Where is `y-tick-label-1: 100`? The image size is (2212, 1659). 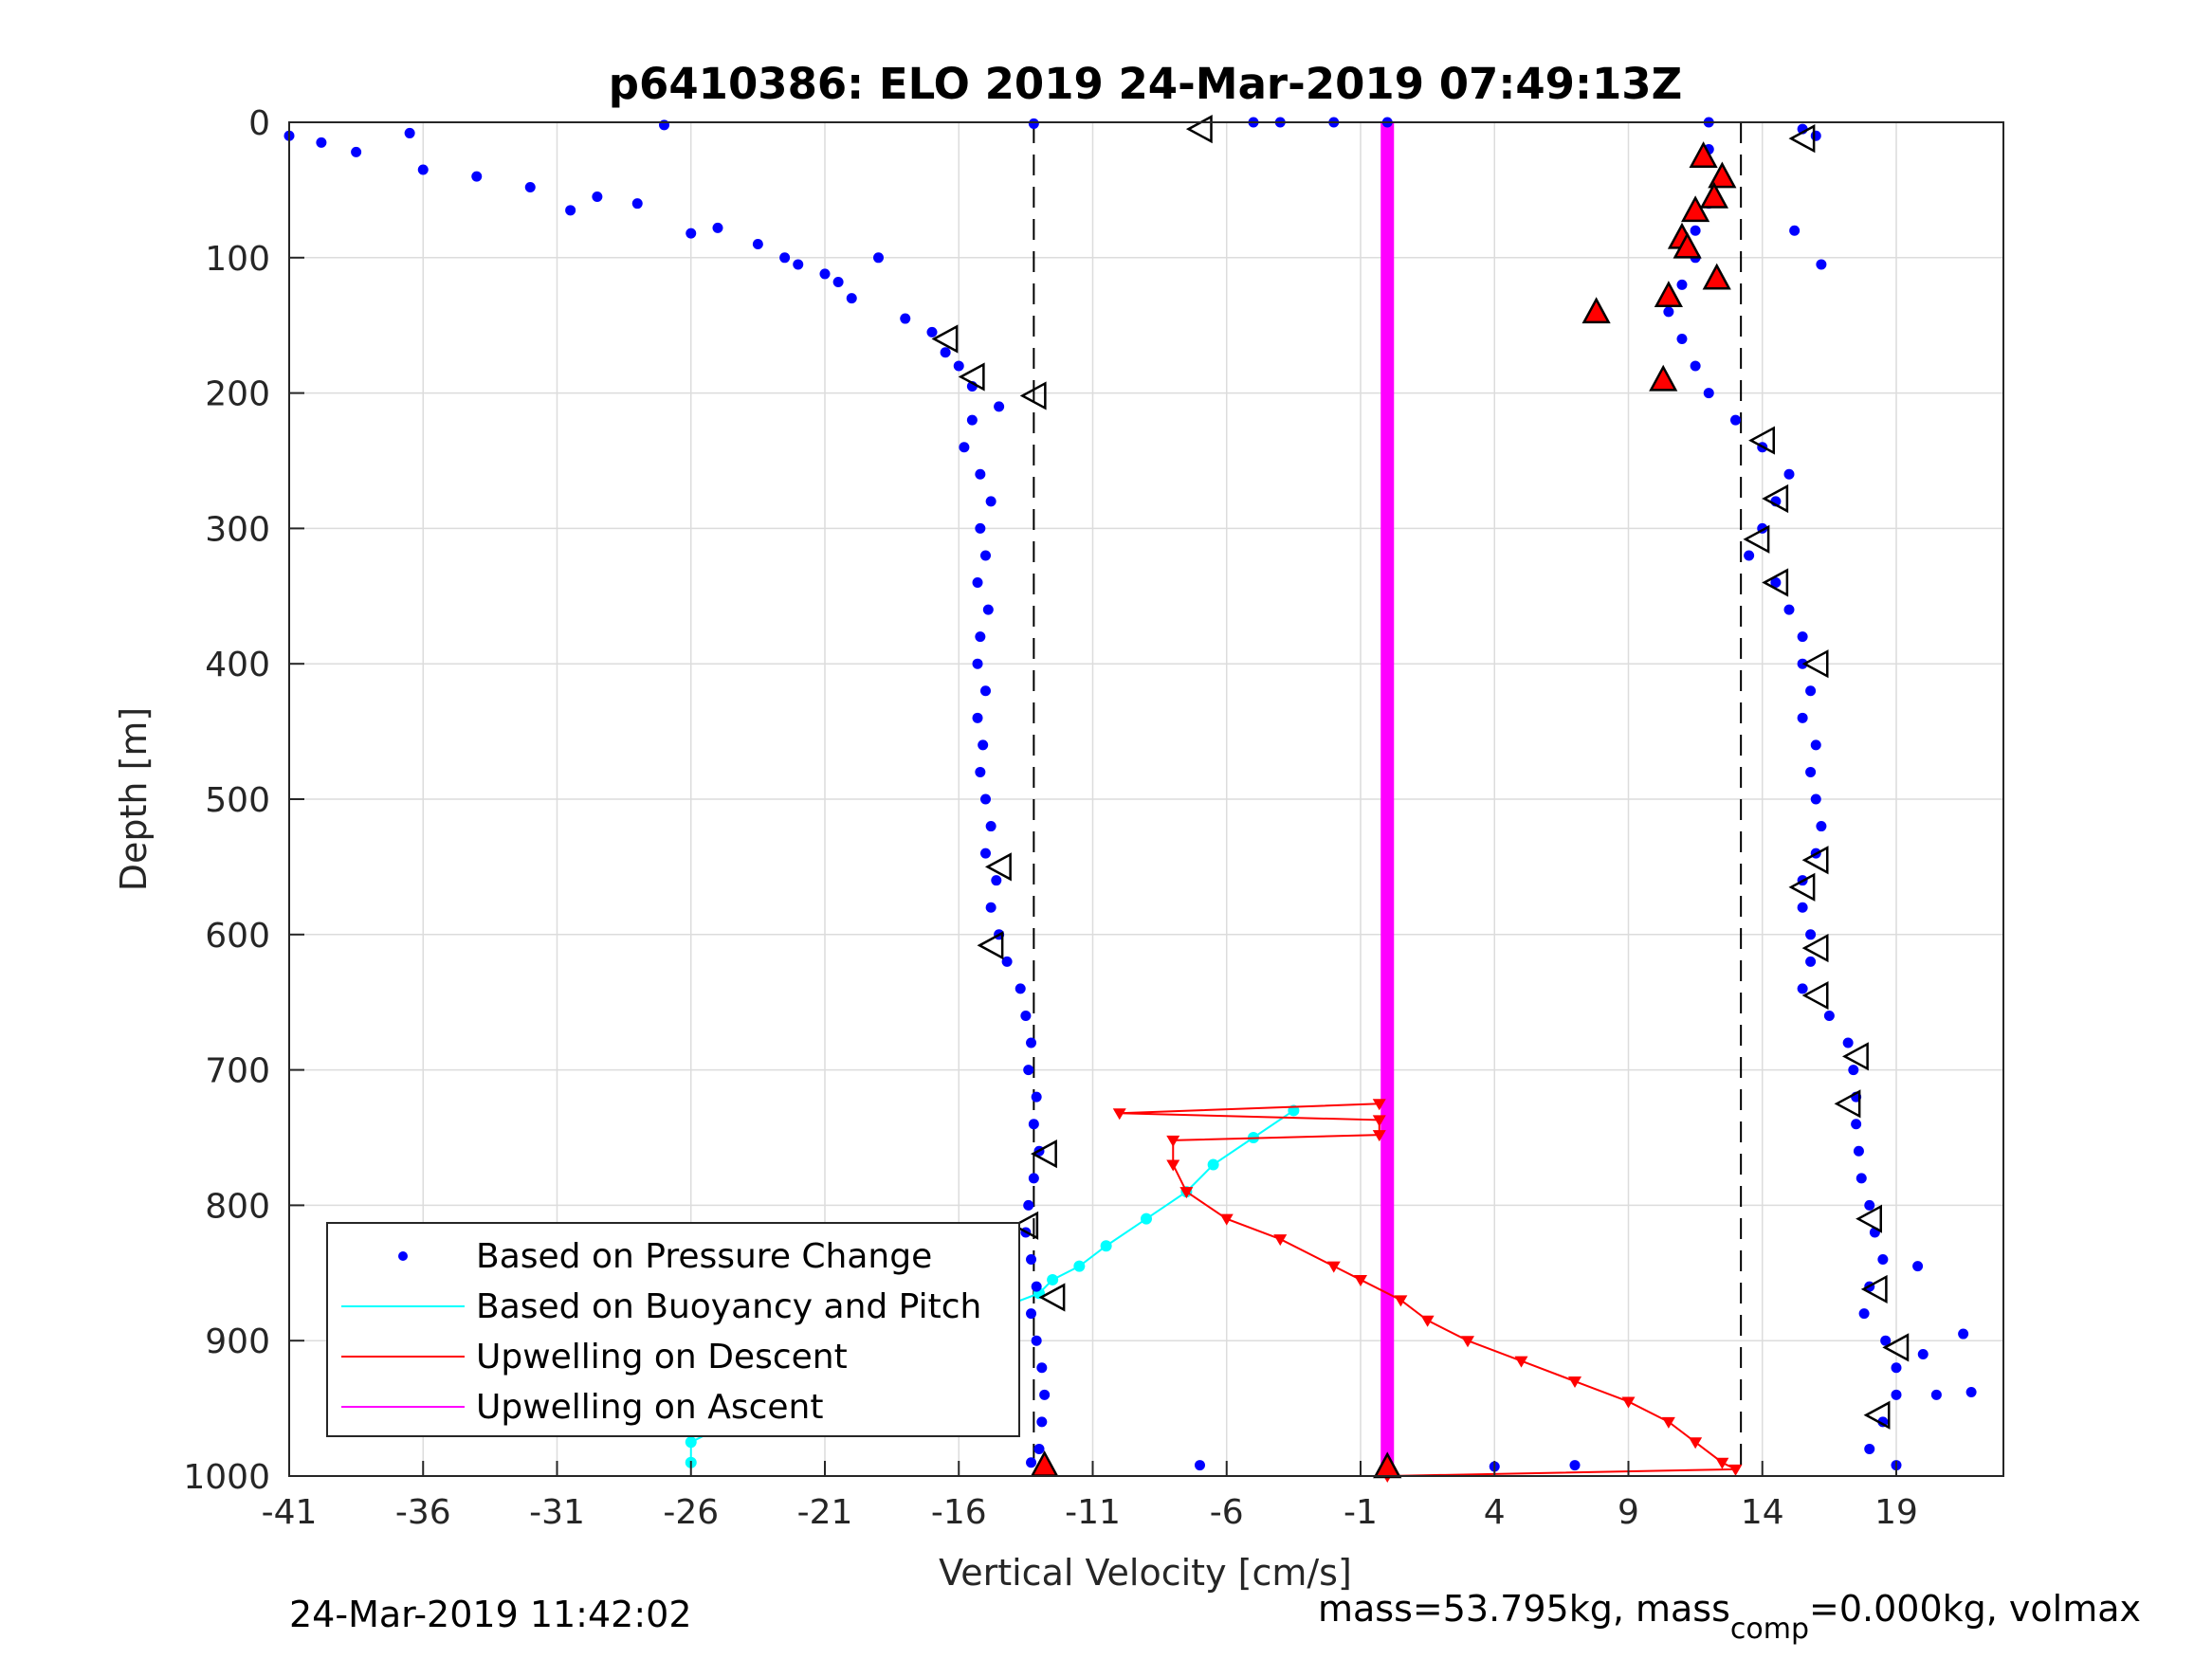
y-tick-label-1: 100 is located at coordinates (237, 259).